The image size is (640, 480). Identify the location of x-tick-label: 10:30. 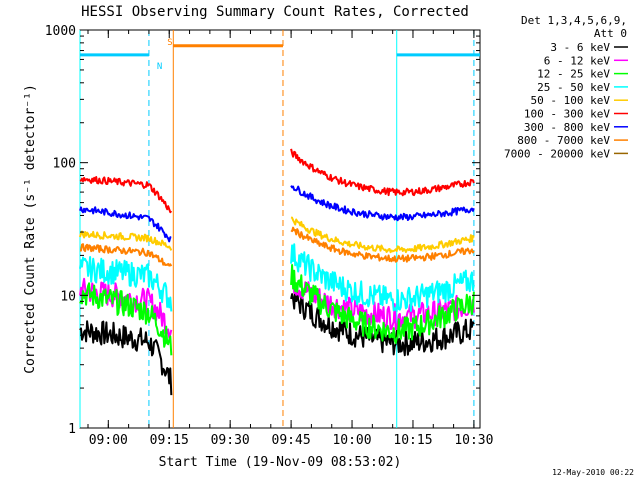
(473, 440).